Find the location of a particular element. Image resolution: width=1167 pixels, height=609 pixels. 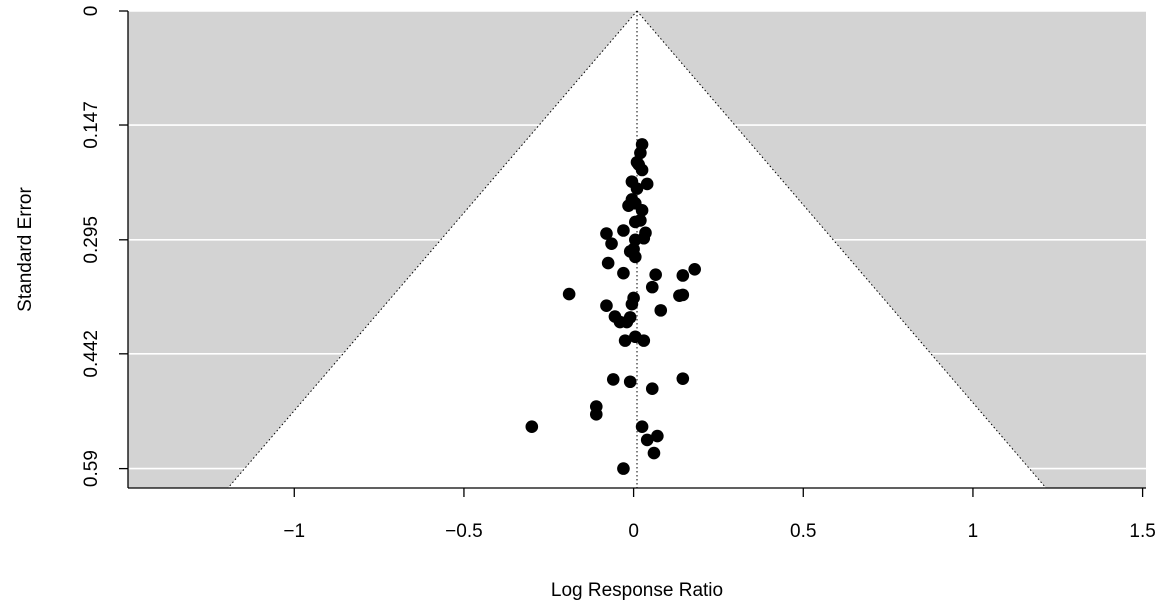

x-axis-title: Log Response Ratio is located at coordinates (637, 590).